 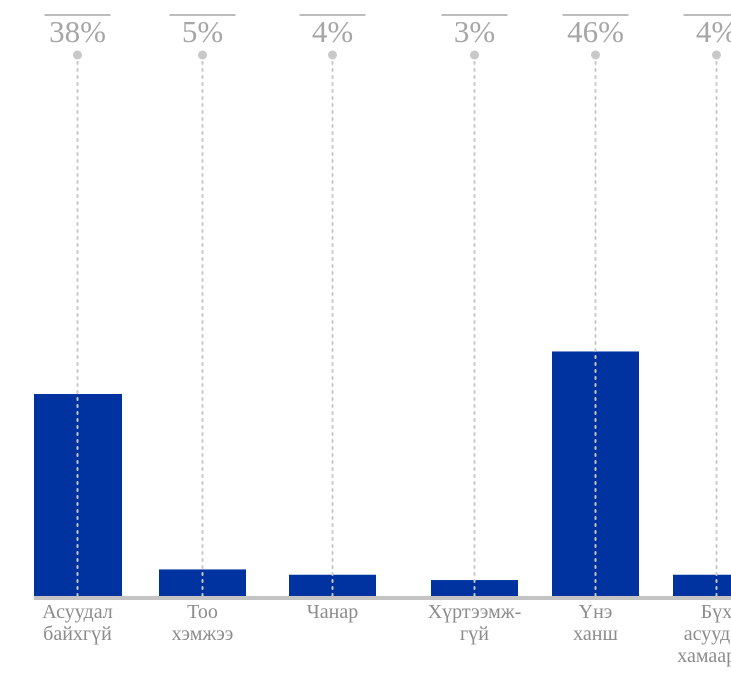 What do you see at coordinates (475, 612) in the screenshot?
I see `category-label-line: Хүртээмж-` at bounding box center [475, 612].